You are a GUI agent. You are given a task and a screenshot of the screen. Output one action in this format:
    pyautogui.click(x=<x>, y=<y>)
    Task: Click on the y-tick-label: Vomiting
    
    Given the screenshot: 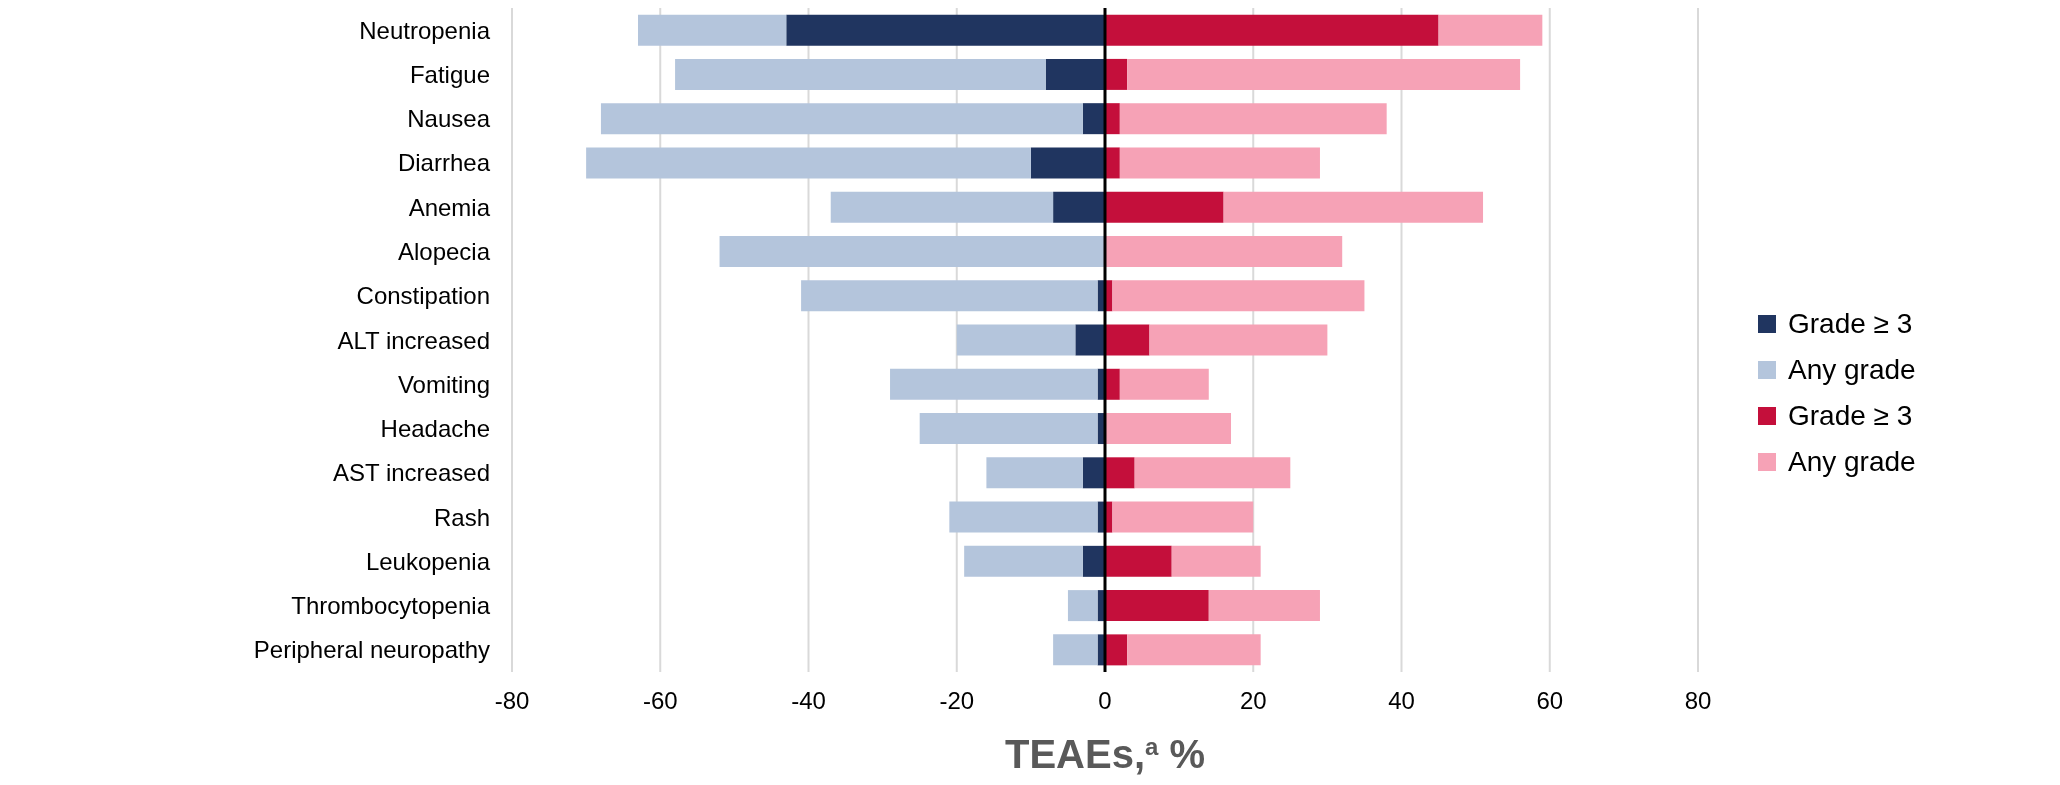 What is the action you would take?
    pyautogui.click(x=443, y=384)
    